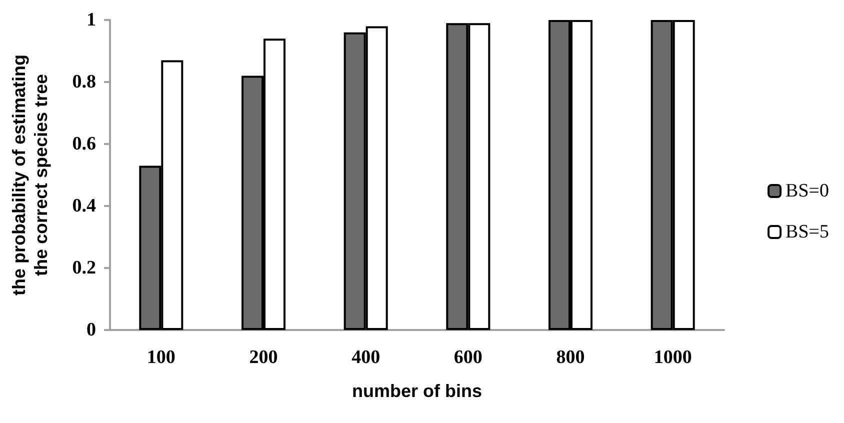 The height and width of the screenshot is (423, 844). Describe the element at coordinates (468, 357) in the screenshot. I see `x-tick-label: 600` at that location.